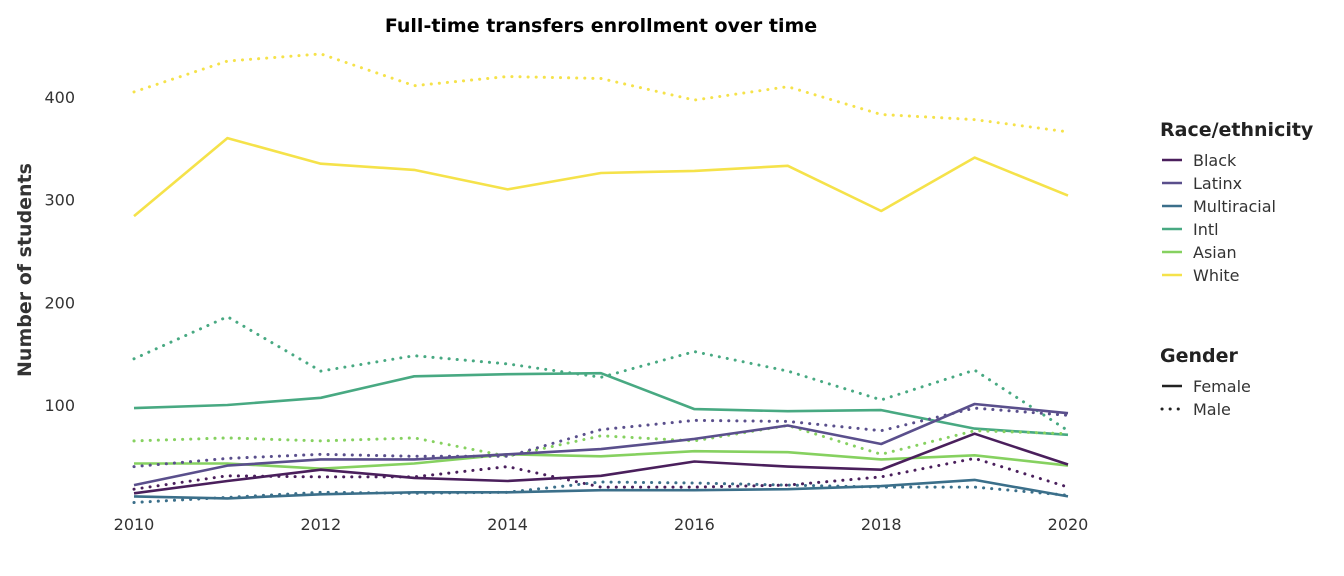 This screenshot has height=576, width=1344. I want to click on series-line-latinx-male, so click(601, 437).